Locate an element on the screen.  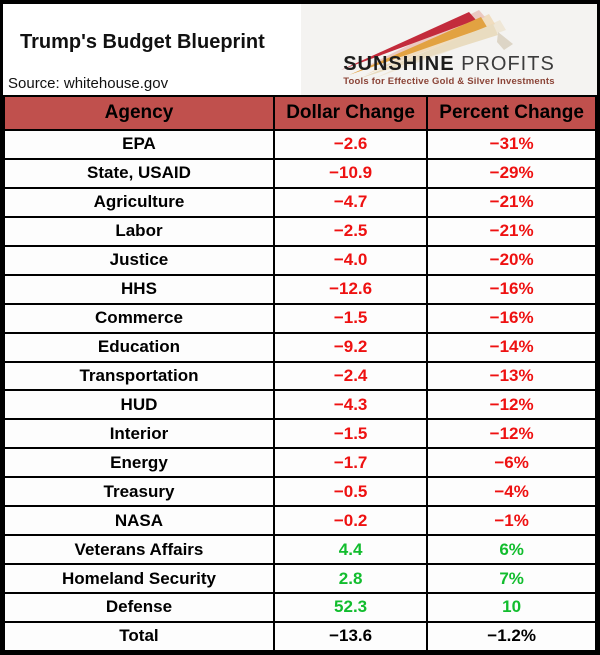
source-note: Source: whitehouse.gov is located at coordinates (88, 83).